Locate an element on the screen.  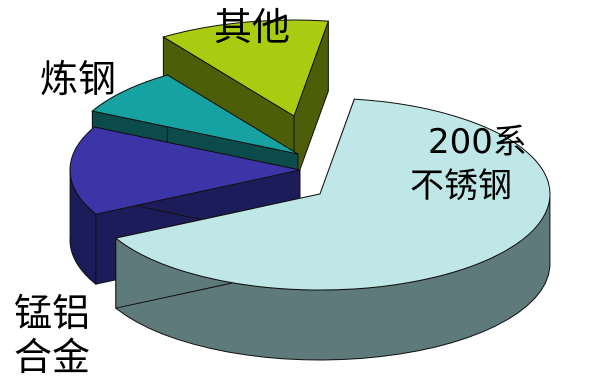
label-200-series-line1: 200系 is located at coordinates (477, 142).